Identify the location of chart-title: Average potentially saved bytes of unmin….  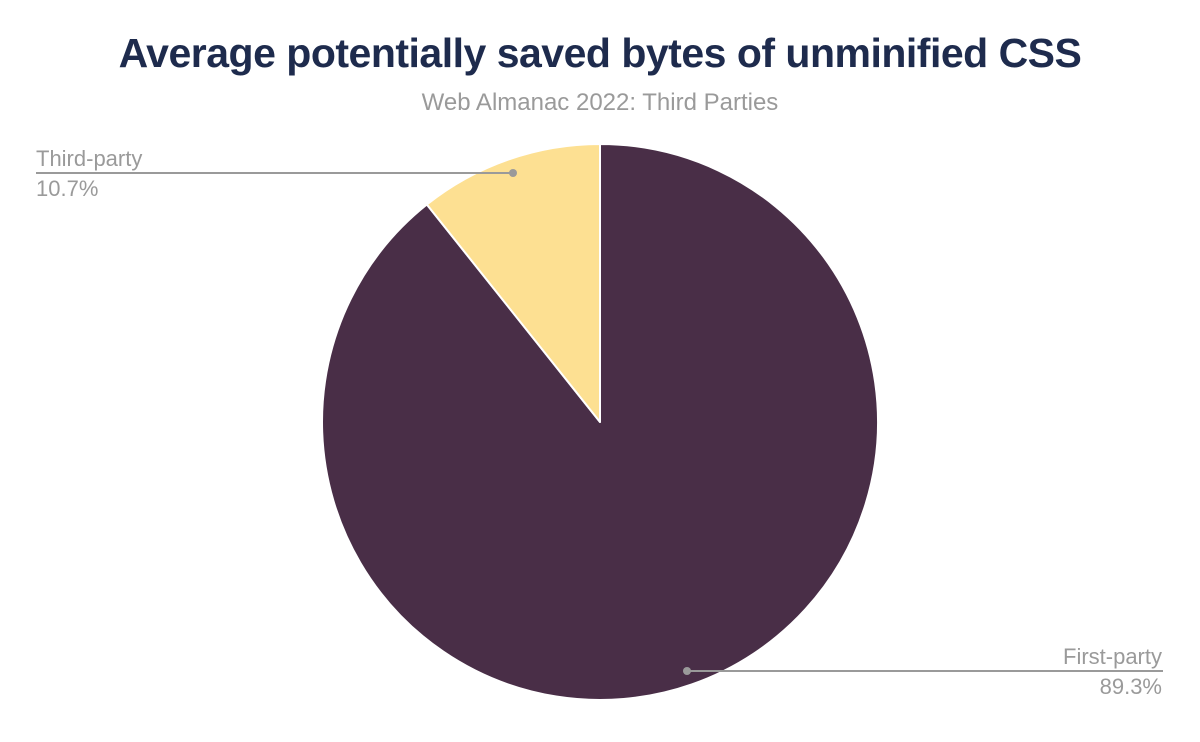
(600, 53).